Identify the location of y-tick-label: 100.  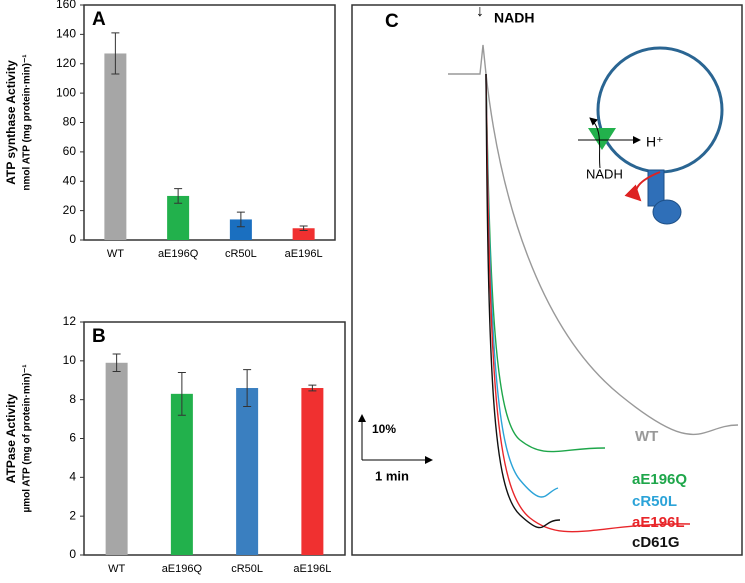
(66, 92).